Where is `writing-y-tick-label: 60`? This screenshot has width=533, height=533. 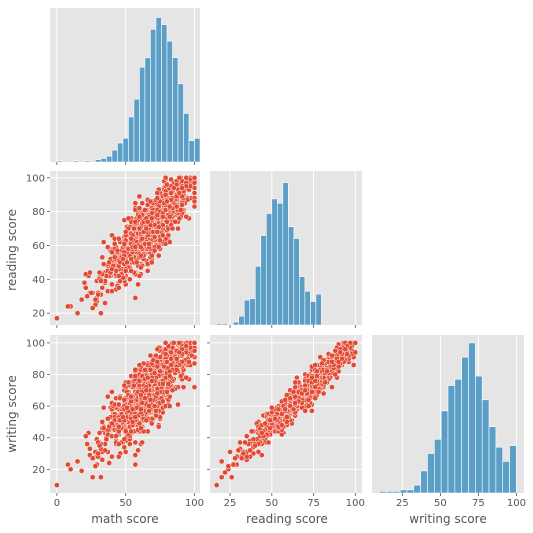 writing-y-tick-label: 60 is located at coordinates (38, 407).